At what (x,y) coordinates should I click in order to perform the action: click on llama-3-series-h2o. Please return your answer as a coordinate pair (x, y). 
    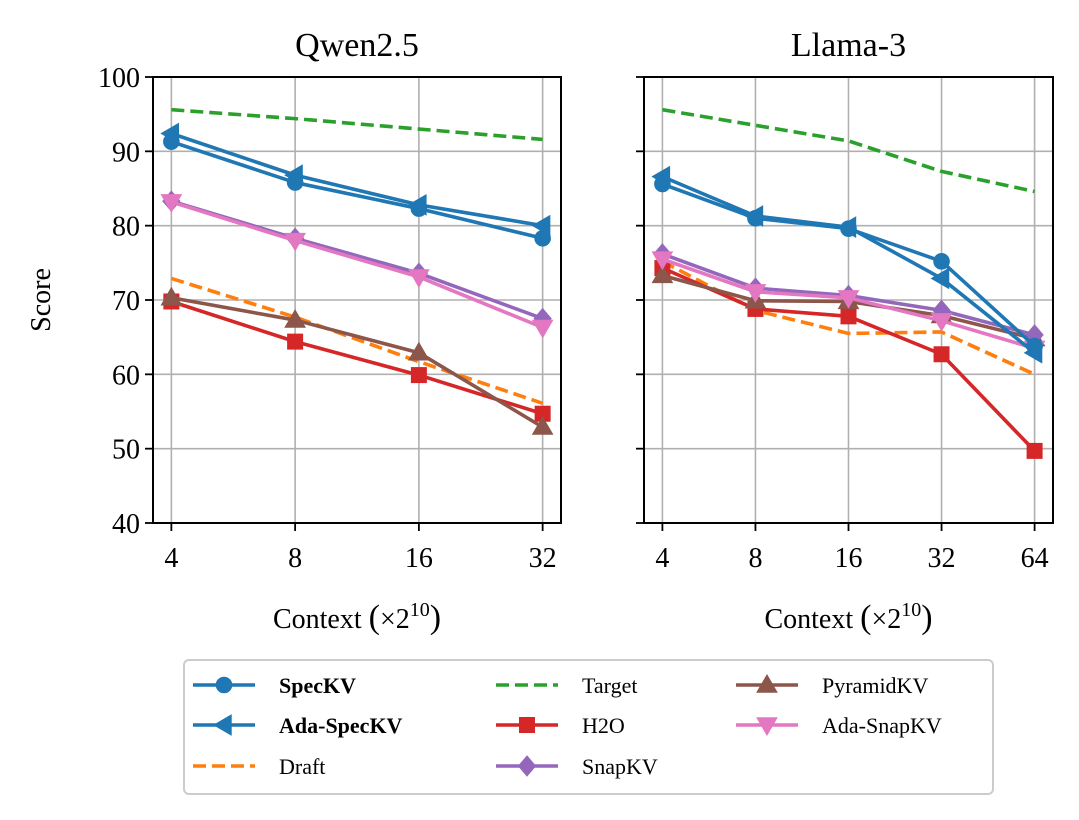
    Looking at the image, I should click on (848, 359).